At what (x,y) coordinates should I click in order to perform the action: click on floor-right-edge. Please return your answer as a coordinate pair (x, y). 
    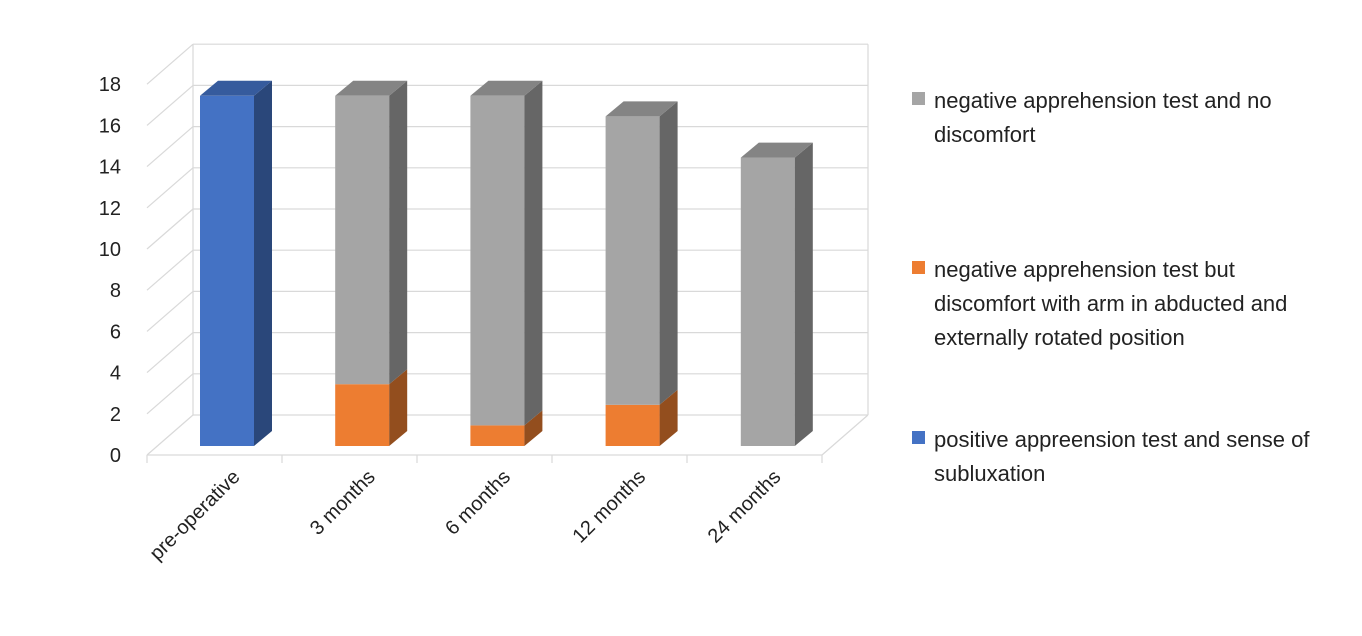
    Looking at the image, I should click on (845, 435).